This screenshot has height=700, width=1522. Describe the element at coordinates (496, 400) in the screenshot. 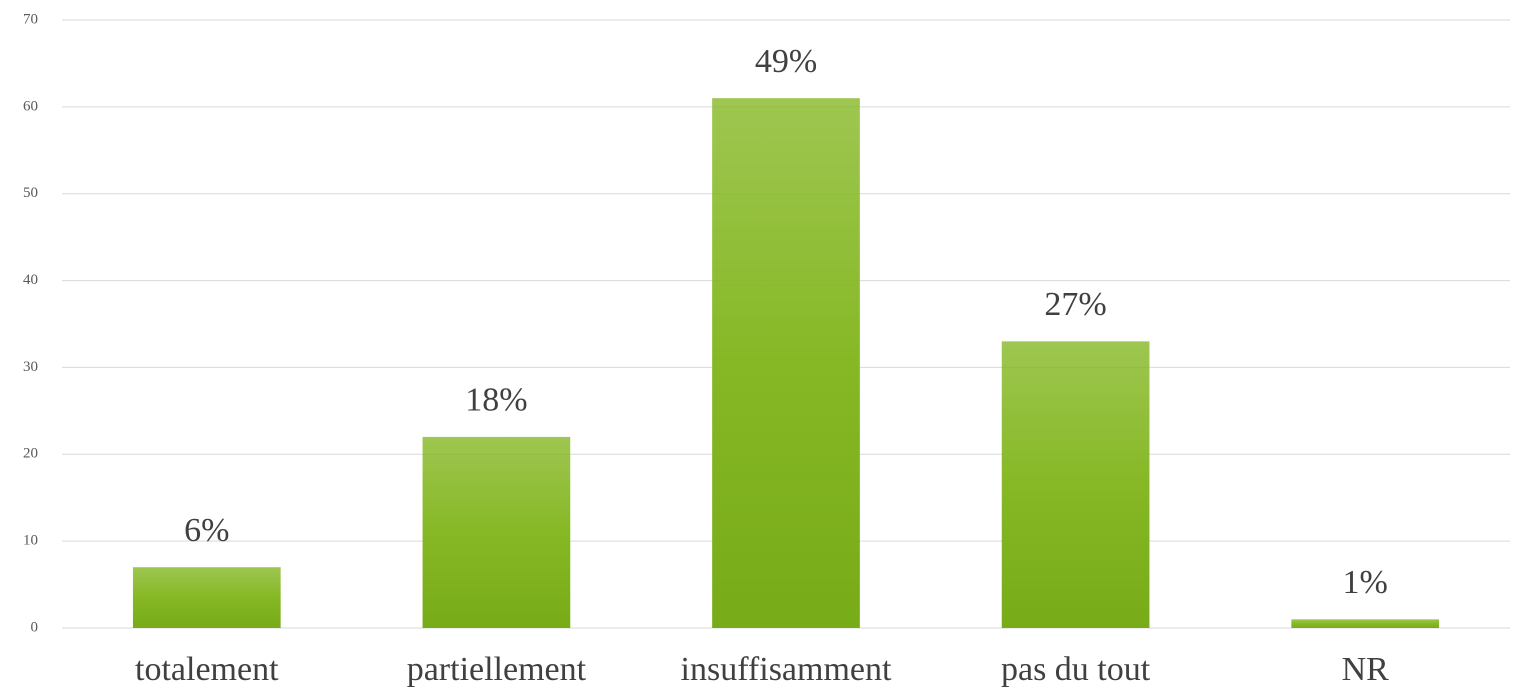

I see `value-label: 18%` at that location.